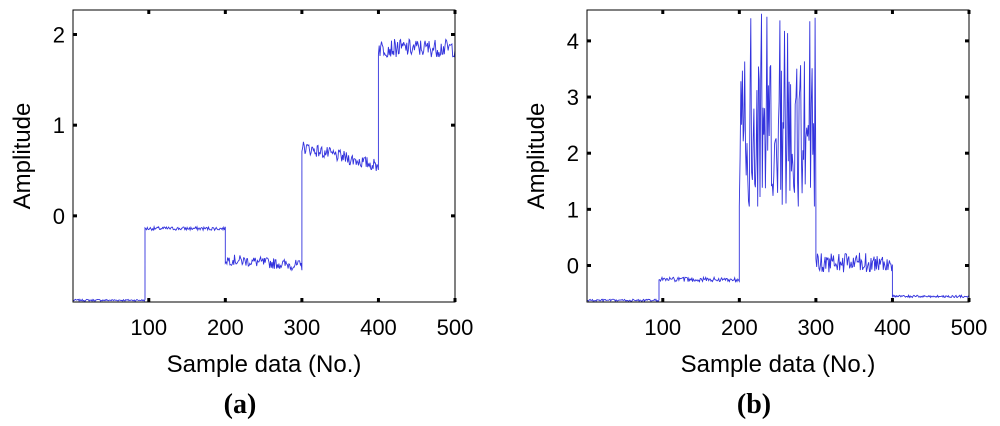 This screenshot has height=426, width=1000. I want to click on panel-label: (b), so click(754, 404).